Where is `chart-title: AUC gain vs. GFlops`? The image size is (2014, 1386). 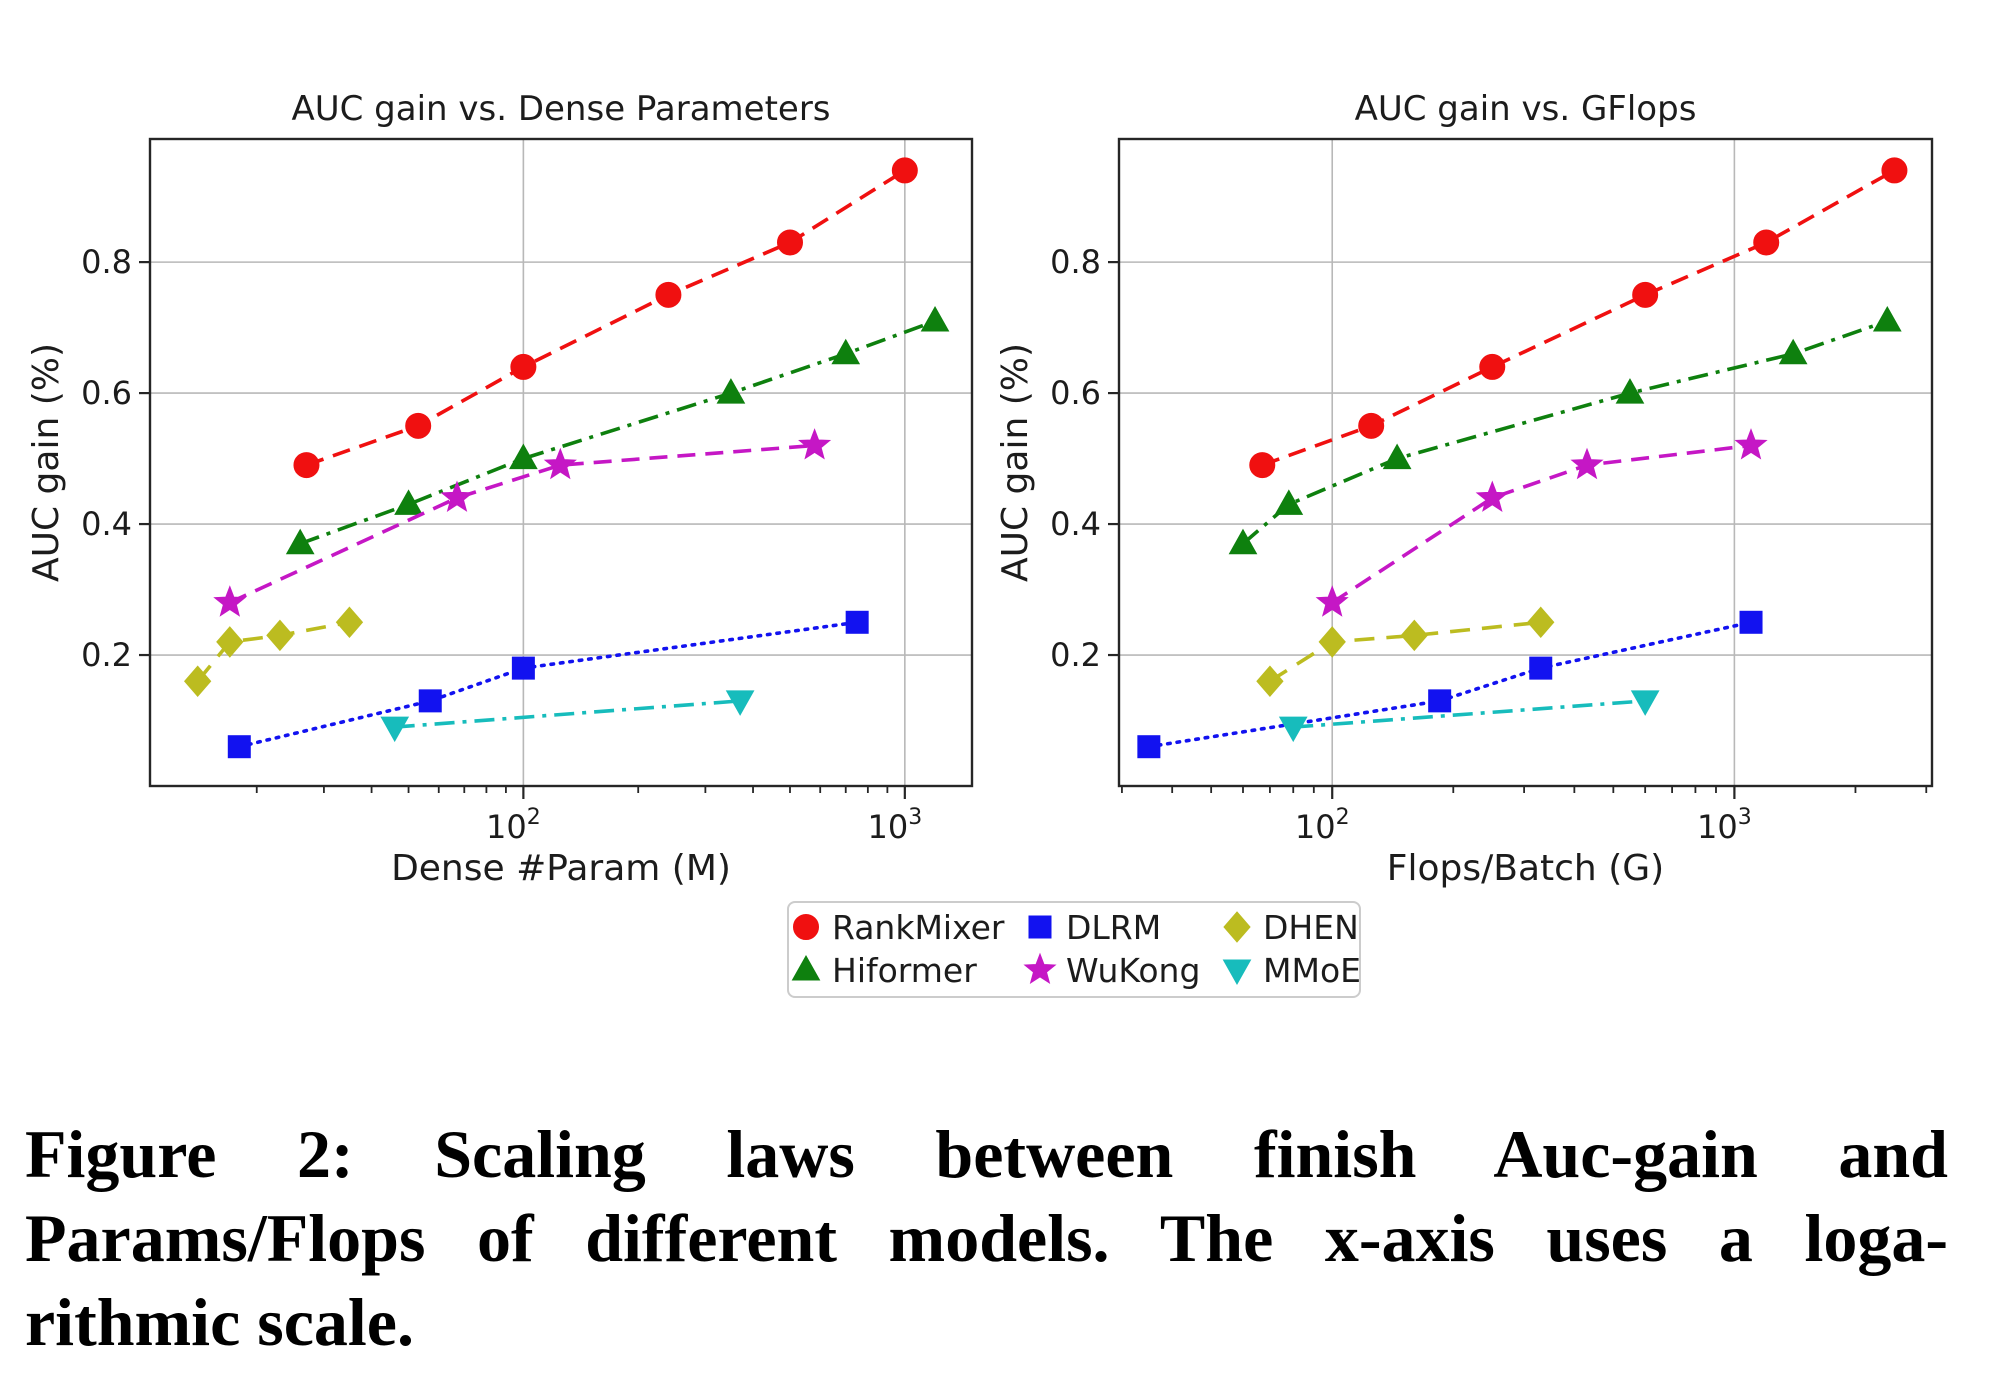 chart-title: AUC gain vs. GFlops is located at coordinates (1526, 109).